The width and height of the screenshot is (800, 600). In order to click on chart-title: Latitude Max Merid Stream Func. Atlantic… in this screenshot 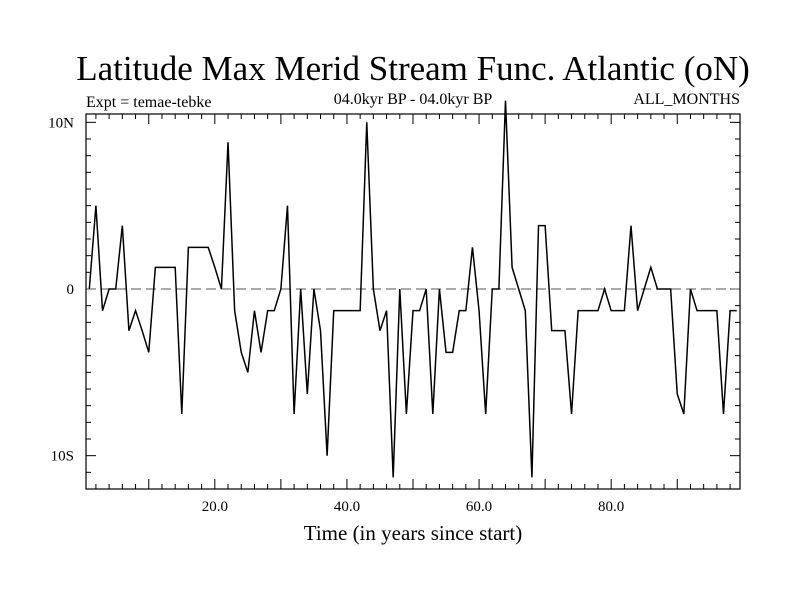, I will do `click(413, 68)`.